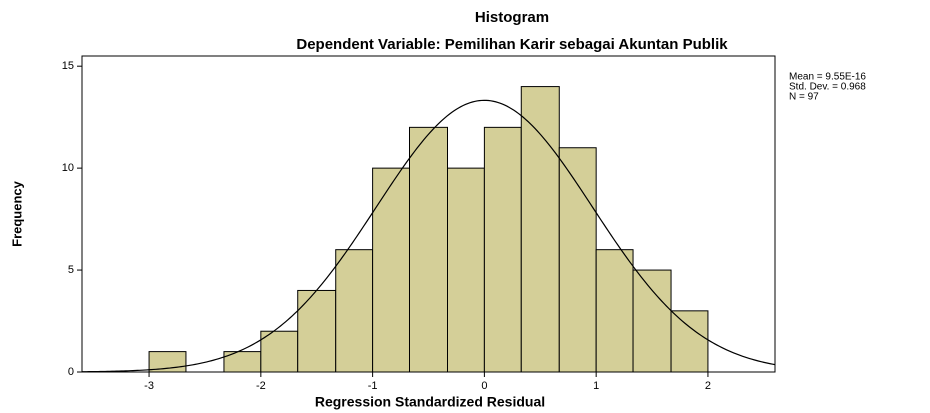 This screenshot has width=930, height=413. I want to click on y-tick-label: 5, so click(71, 270).